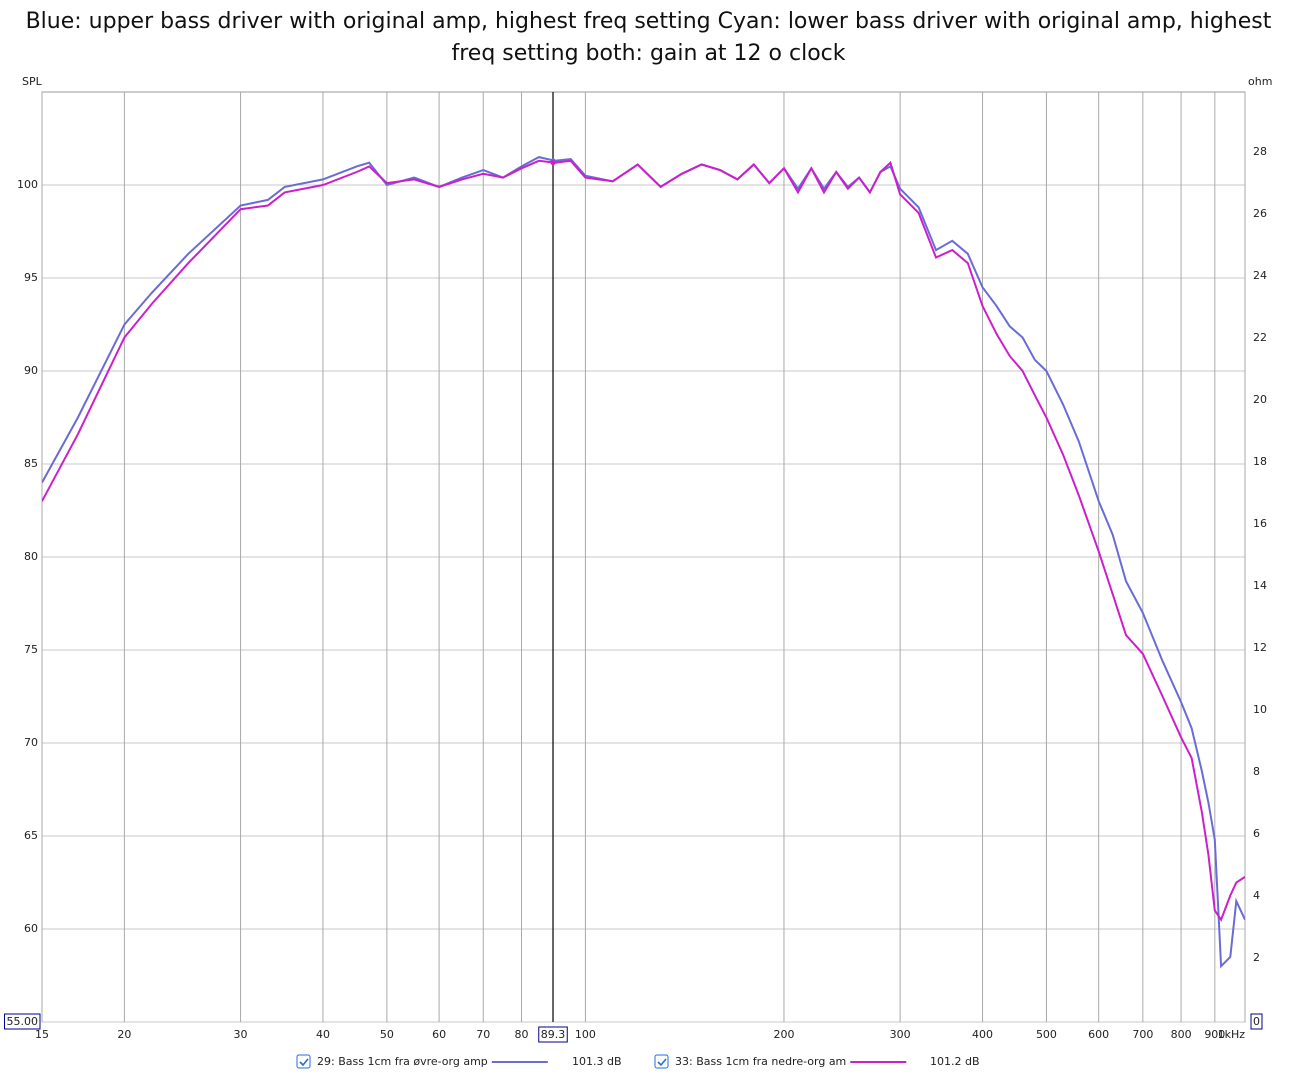 The image size is (1297, 1074). What do you see at coordinates (32, 81) in the screenshot?
I see `y-axis-label: SPL` at bounding box center [32, 81].